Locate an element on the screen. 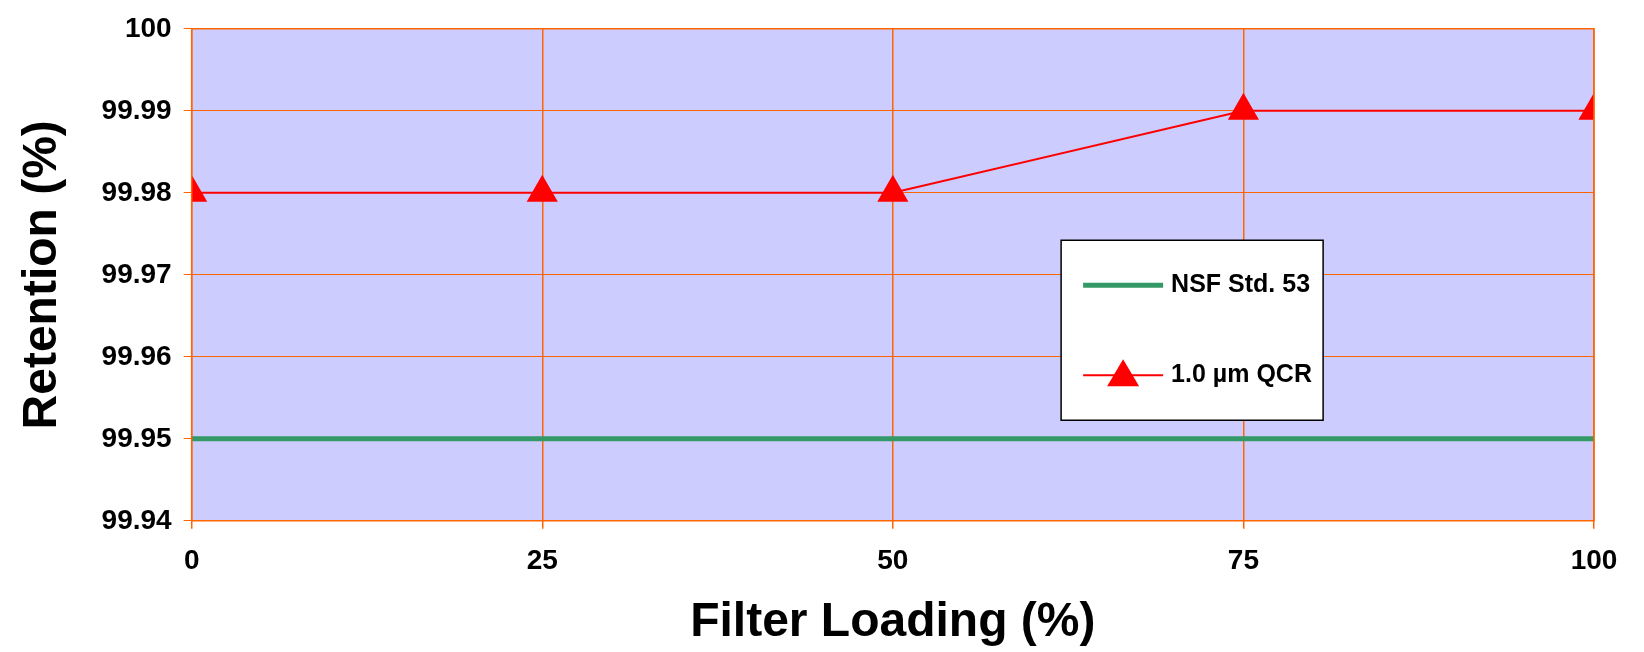 This screenshot has height=652, width=1644. y-tick-label: 99.98 is located at coordinates (136, 191).